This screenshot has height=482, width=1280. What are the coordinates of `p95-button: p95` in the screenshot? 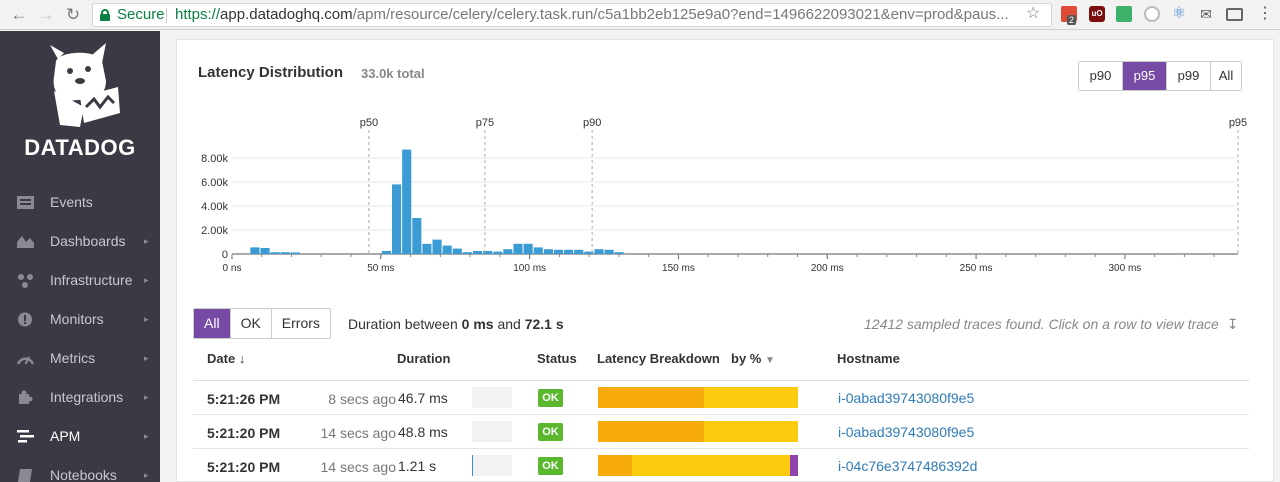 It's located at (1145, 76).